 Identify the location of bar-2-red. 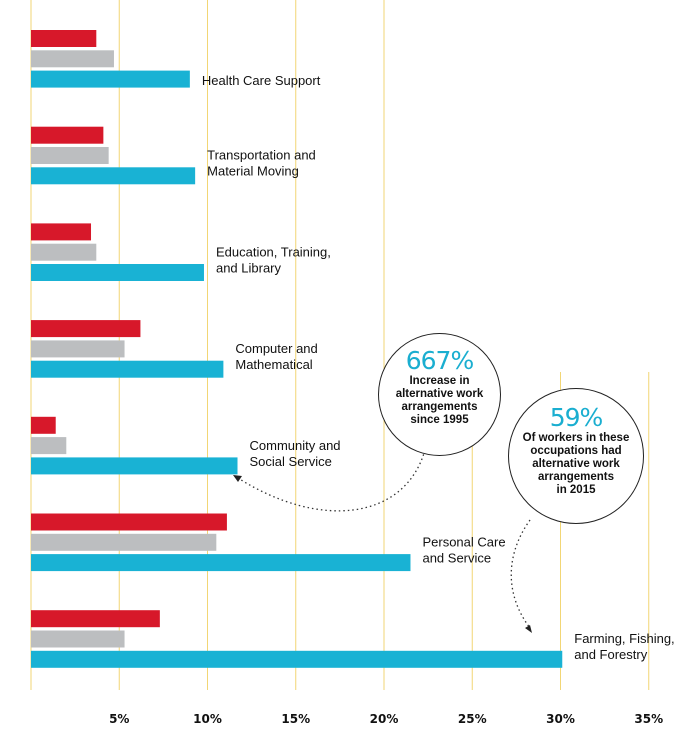
(67, 135).